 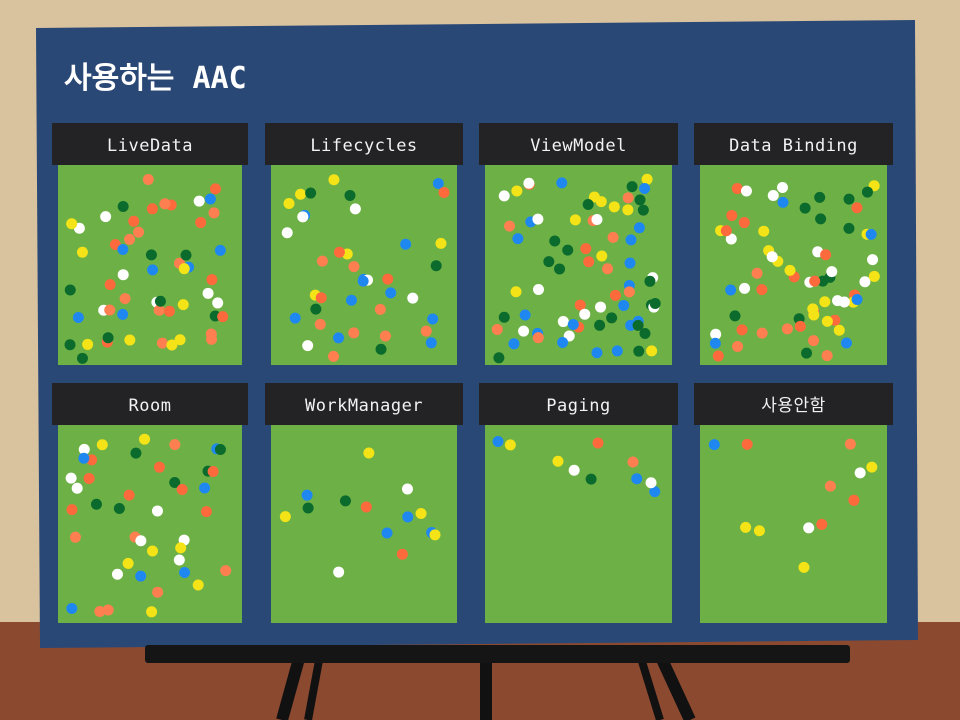 I want to click on panel-label: ViewModel, so click(x=578, y=146).